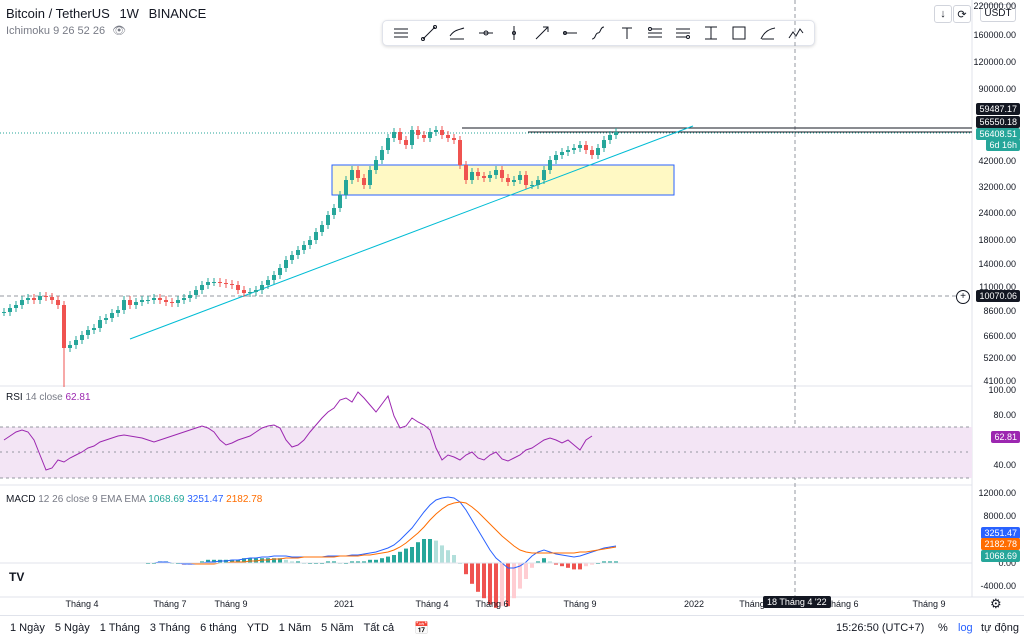 This screenshot has width=1024, height=640. Describe the element at coordinates (170, 628) in the screenshot. I see `timeframe-button: 3 Tháng` at that location.